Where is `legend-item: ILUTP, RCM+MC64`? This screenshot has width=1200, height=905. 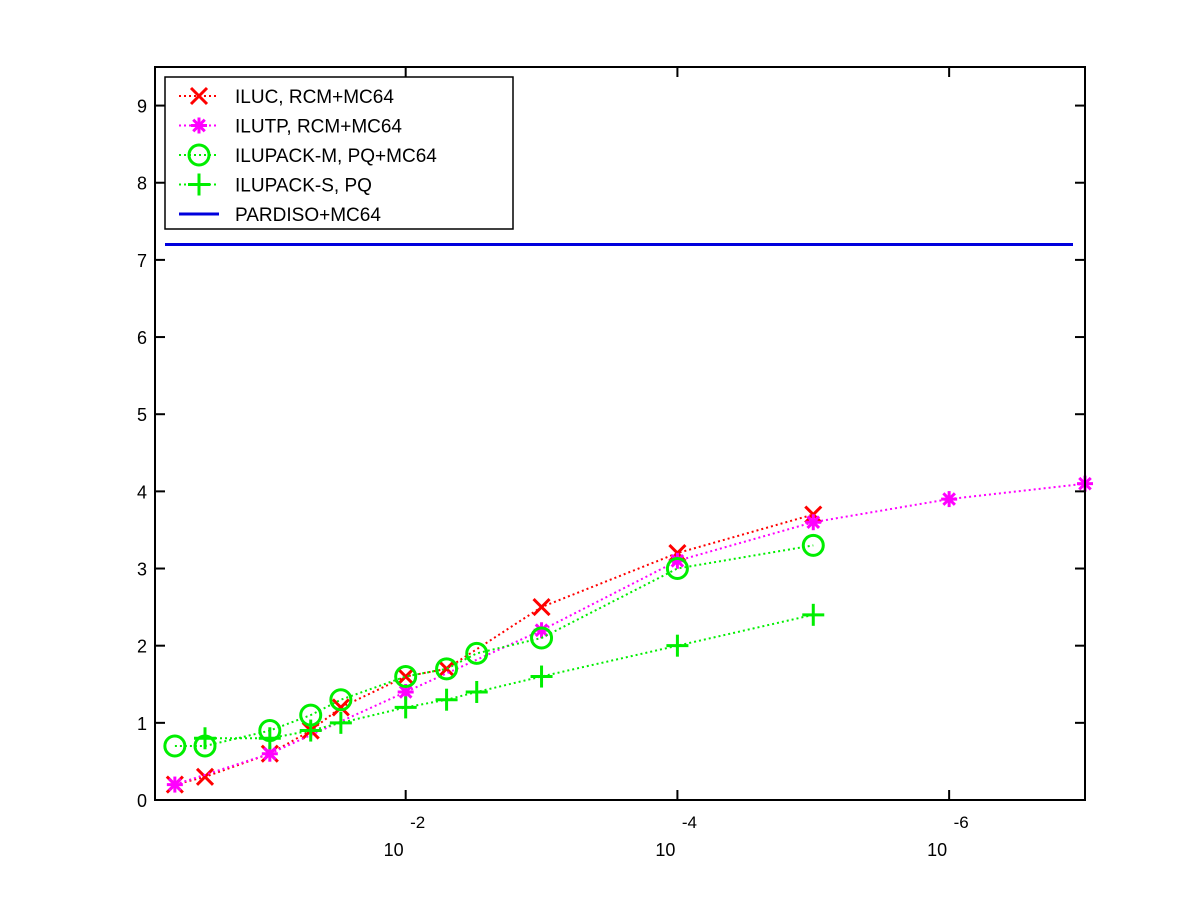 legend-item: ILUTP, RCM+MC64 is located at coordinates (290, 127).